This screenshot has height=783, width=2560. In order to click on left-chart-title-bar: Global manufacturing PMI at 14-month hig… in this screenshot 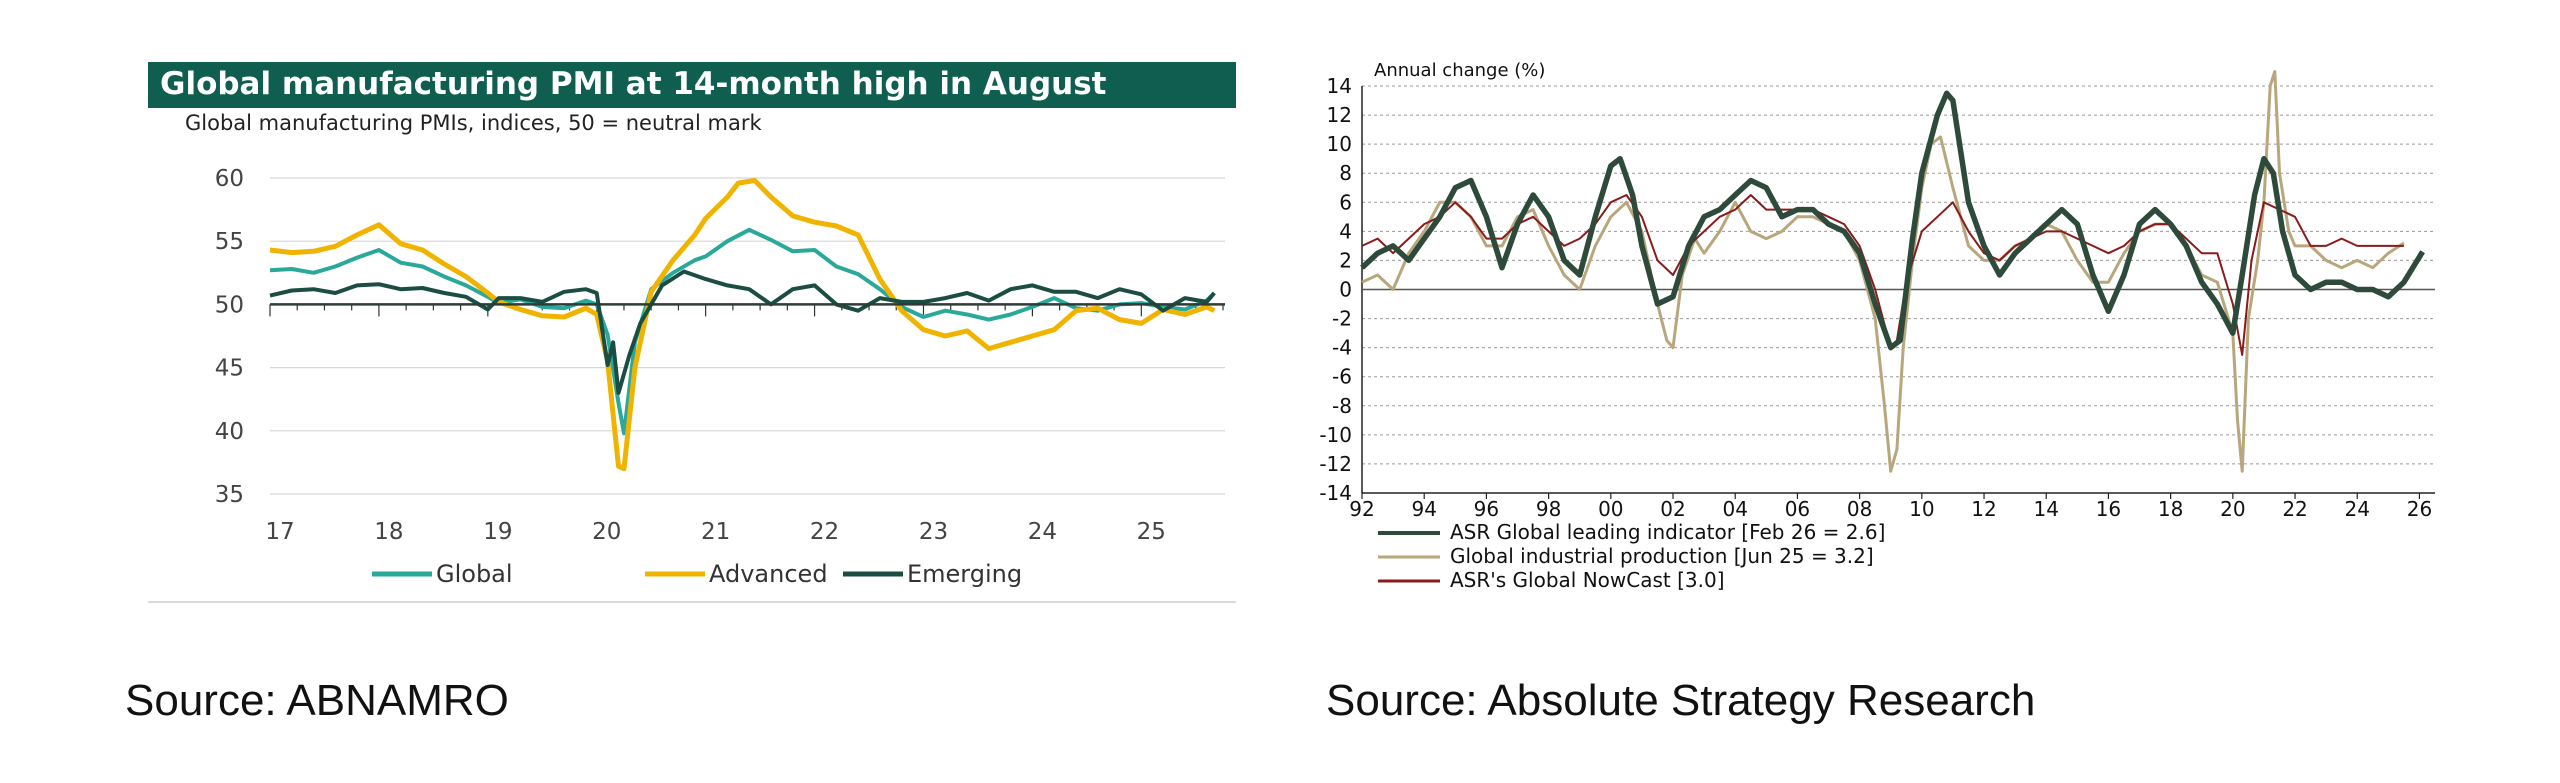, I will do `click(692, 85)`.